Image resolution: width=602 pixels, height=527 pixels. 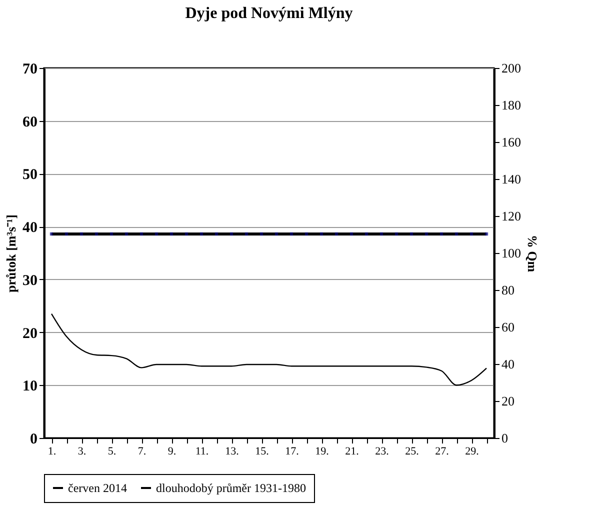 I want to click on x-tick-label: 7., so click(x=142, y=452).